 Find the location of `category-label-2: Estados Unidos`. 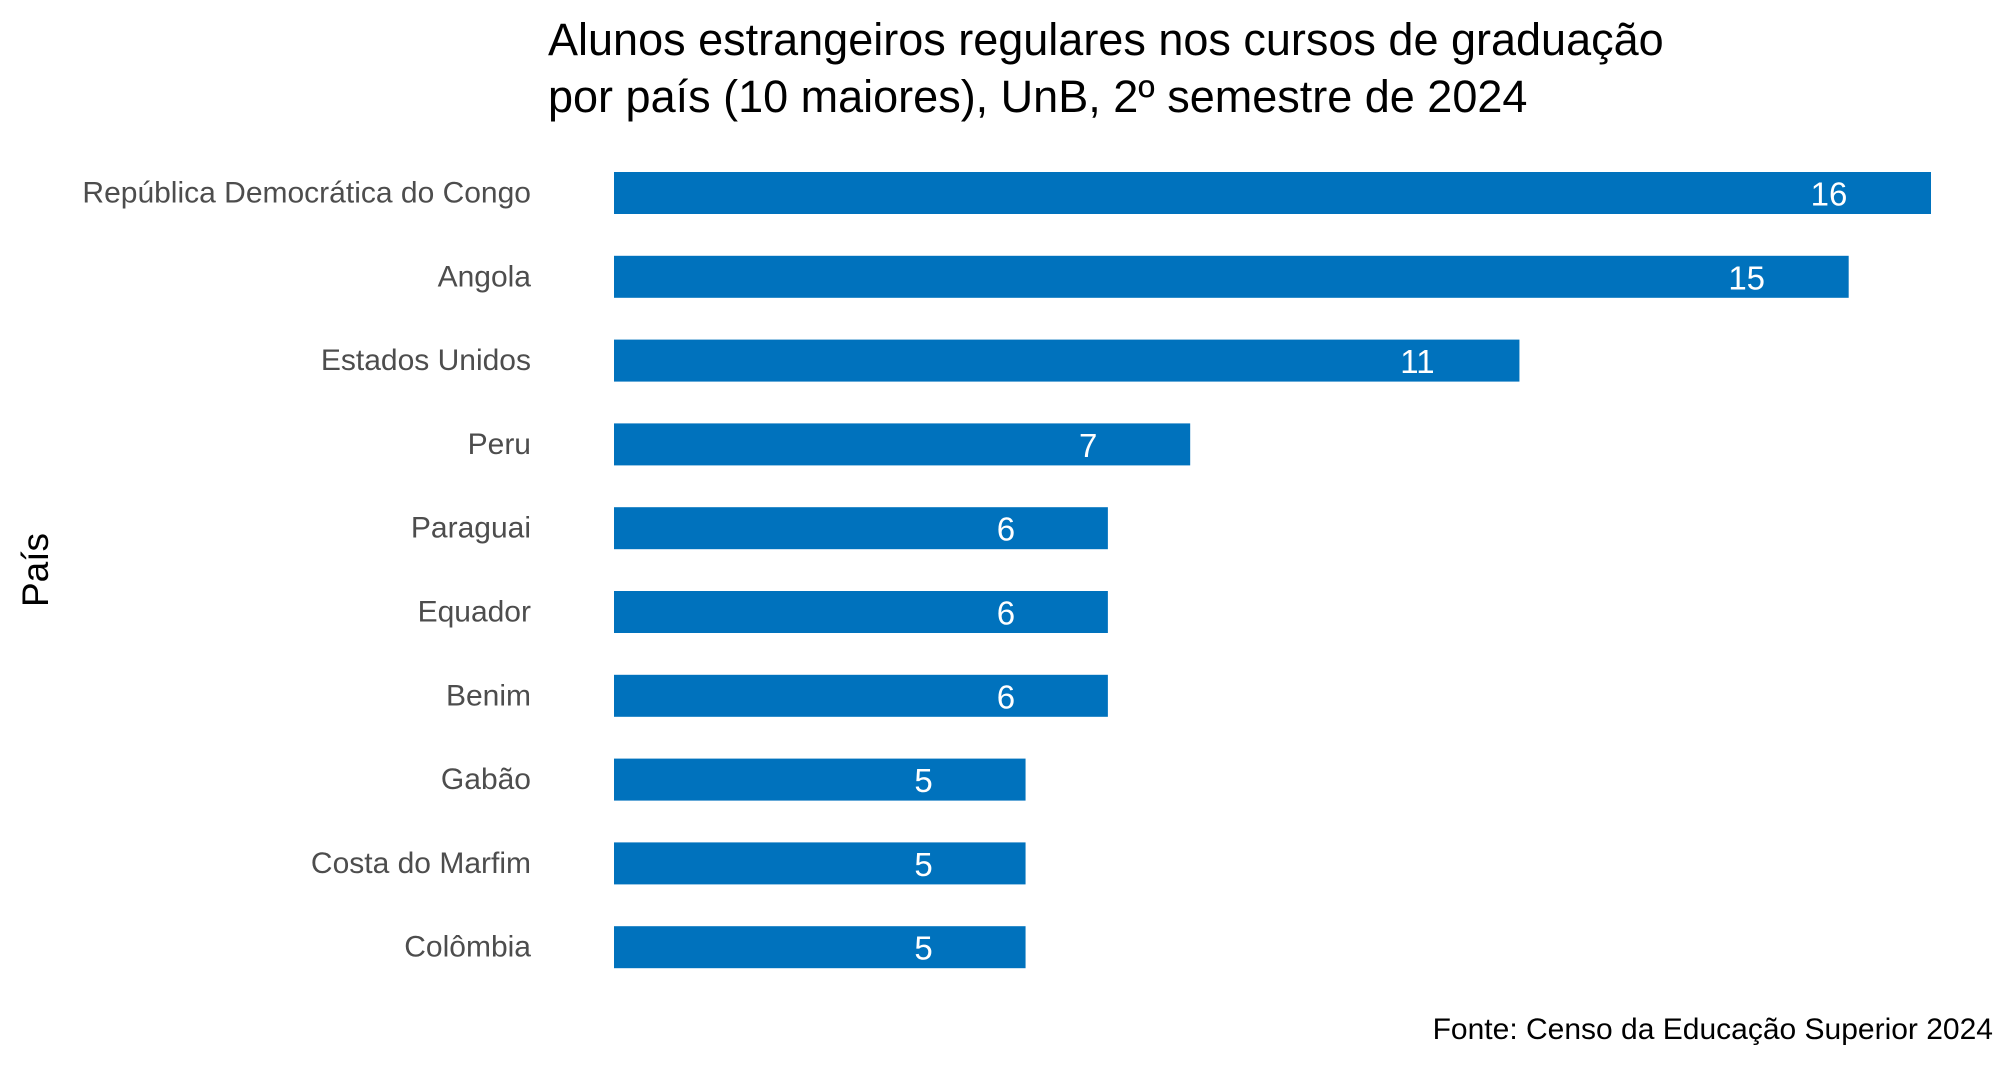

category-label-2: Estados Unidos is located at coordinates (426, 360).